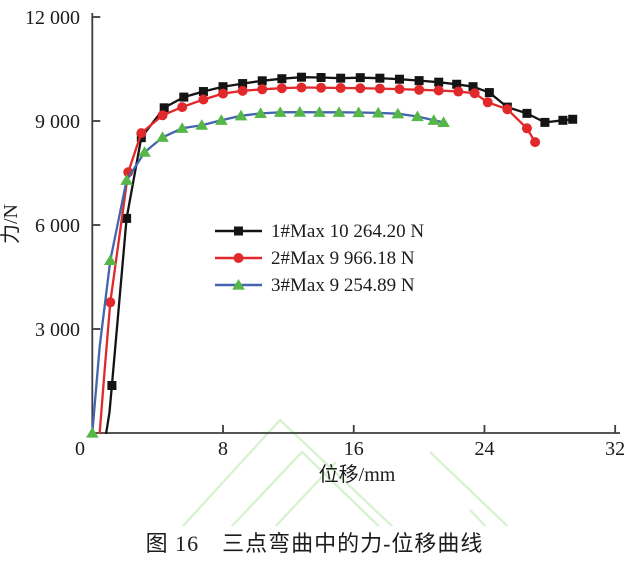 The width and height of the screenshot is (629, 563). I want to click on watermark-lines, so click(345, 472).